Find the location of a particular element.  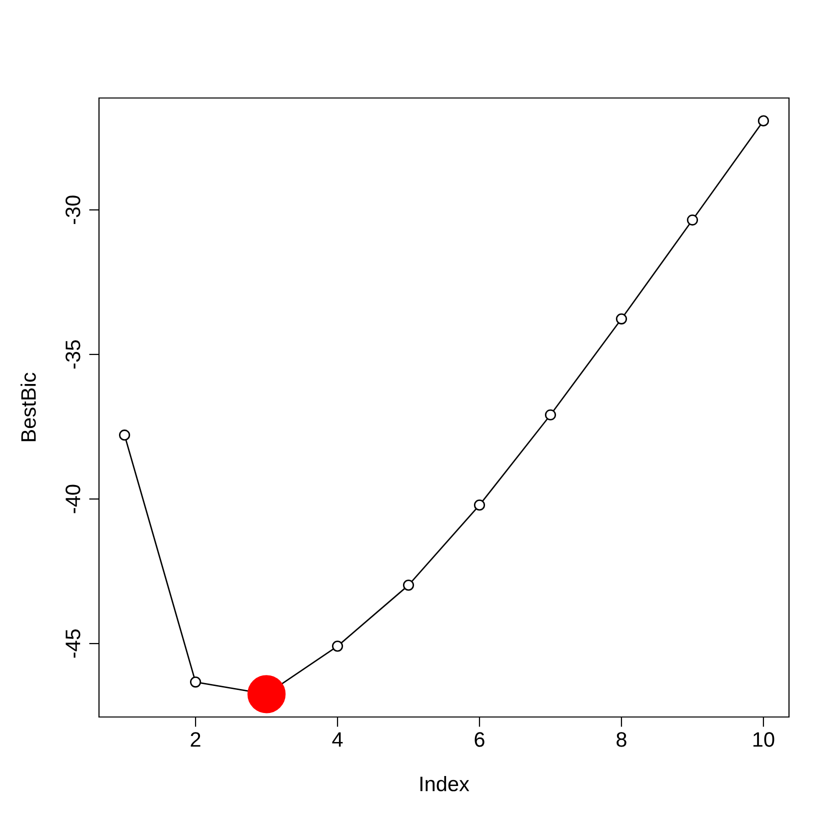

y-tick-label: -35 is located at coordinates (73, 354).